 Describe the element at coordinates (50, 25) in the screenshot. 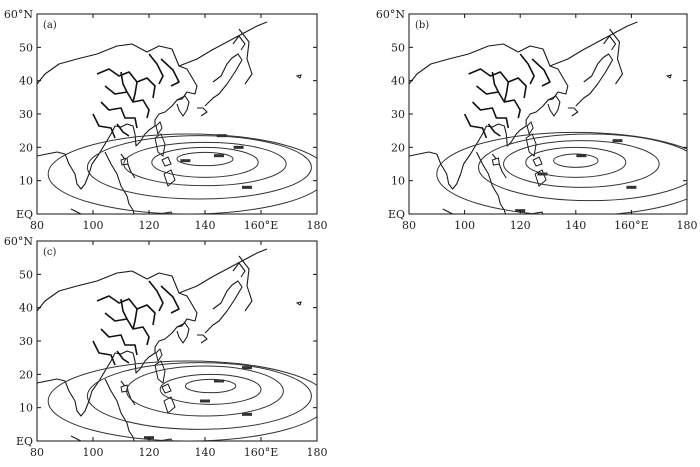

I see `panel-label: (a)` at that location.